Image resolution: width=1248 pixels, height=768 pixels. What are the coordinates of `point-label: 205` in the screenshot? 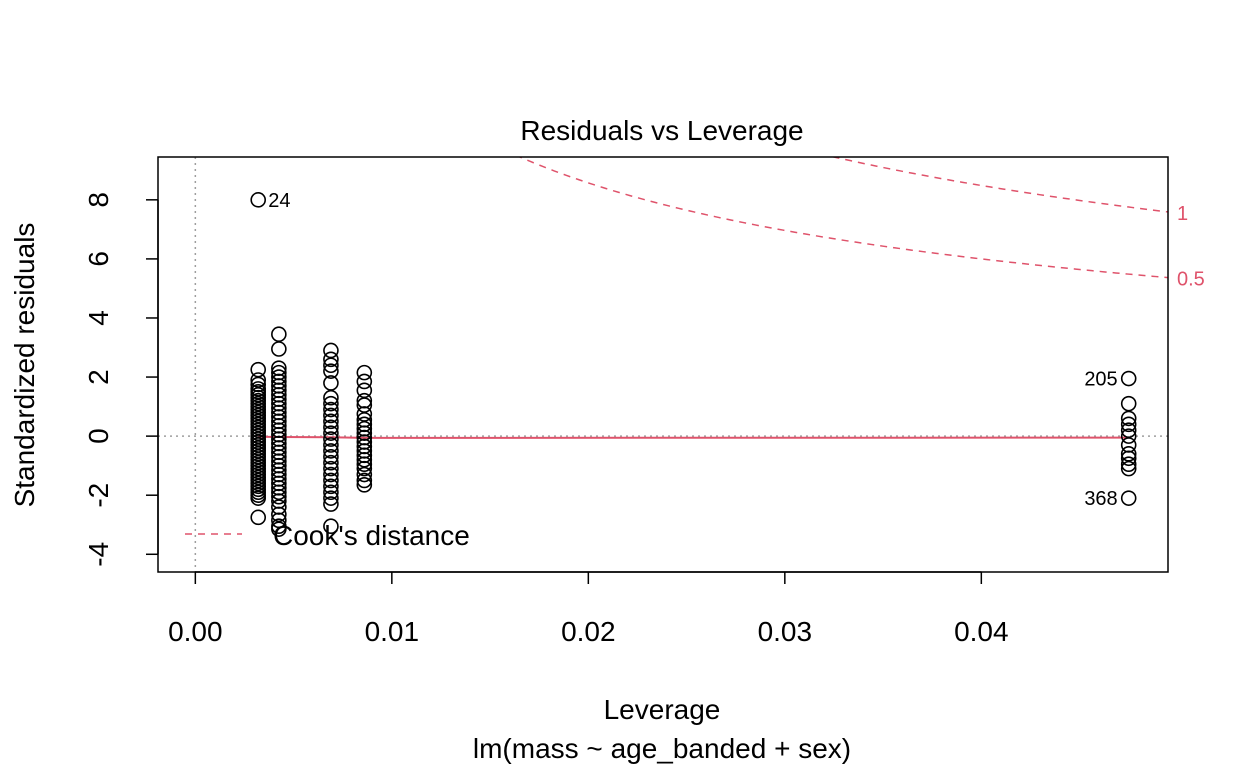 It's located at (1100, 380).